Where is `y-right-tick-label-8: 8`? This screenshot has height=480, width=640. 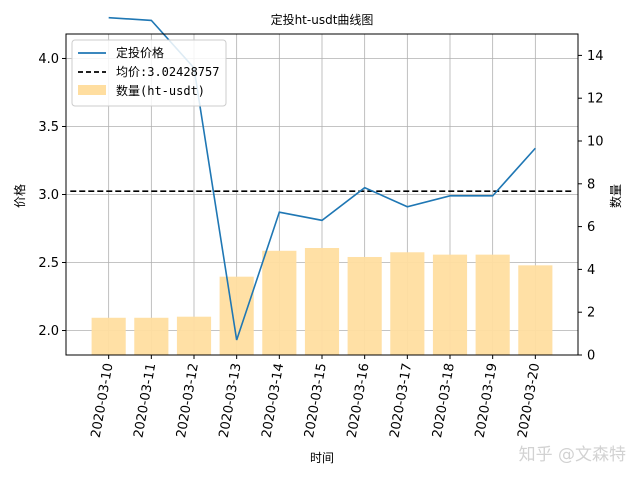 y-right-tick-label-8: 8 is located at coordinates (591, 184).